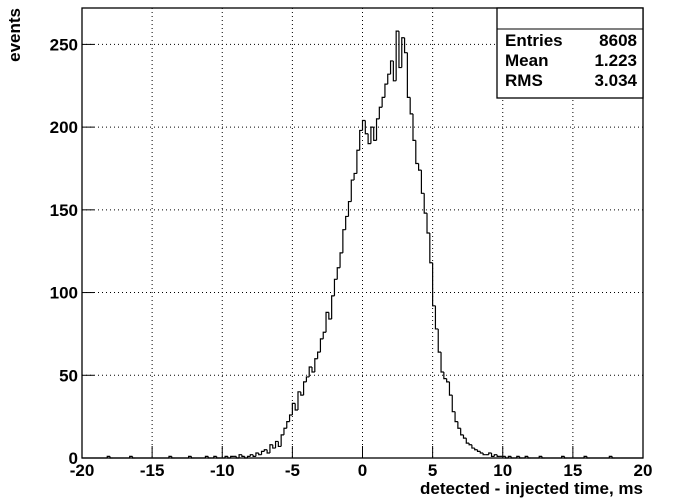 This screenshot has width=679, height=503. I want to click on stats-label: Entries, so click(534, 40).